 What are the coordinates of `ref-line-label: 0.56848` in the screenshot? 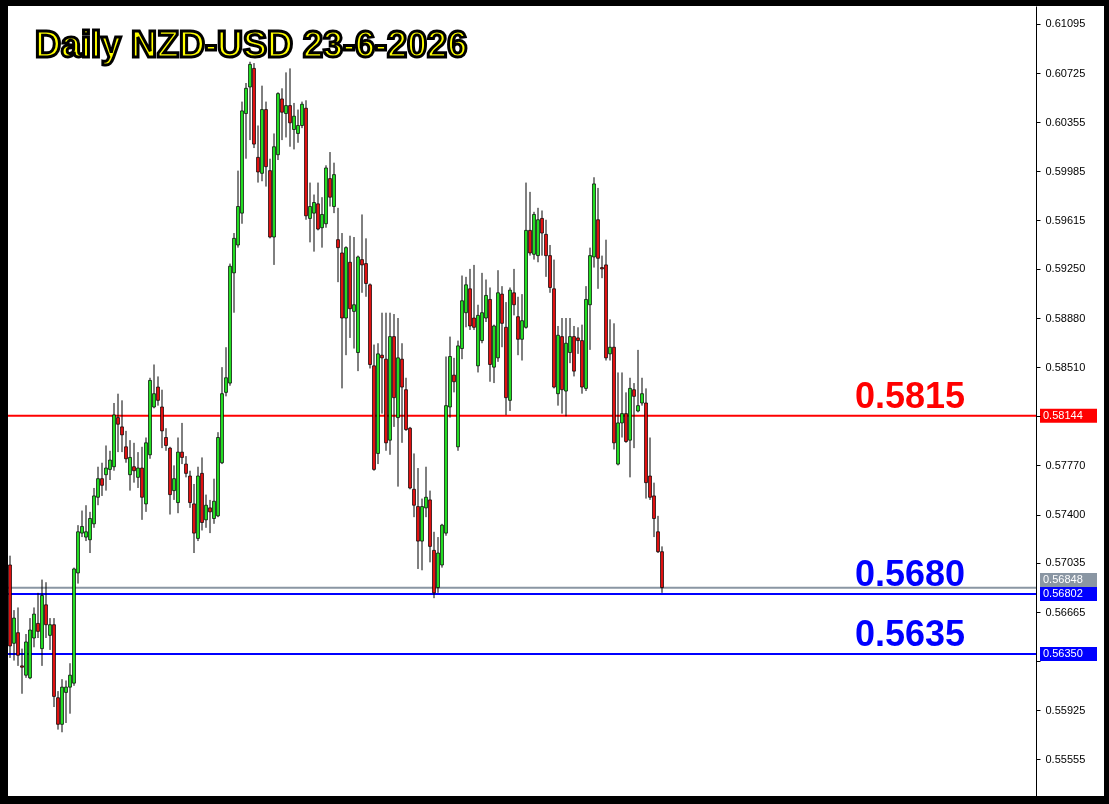 It's located at (1063, 578).